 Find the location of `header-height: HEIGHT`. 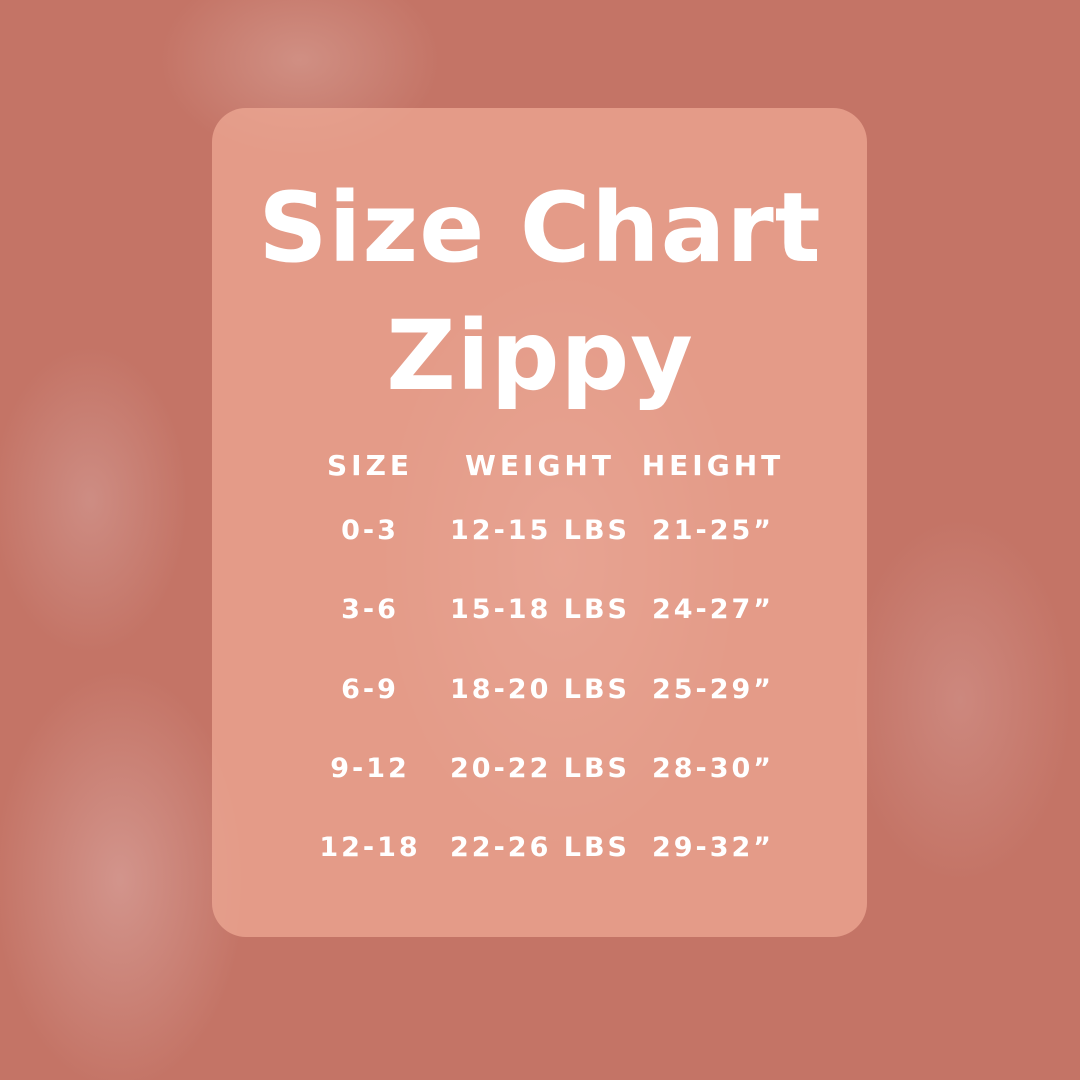

header-height: HEIGHT is located at coordinates (713, 465).